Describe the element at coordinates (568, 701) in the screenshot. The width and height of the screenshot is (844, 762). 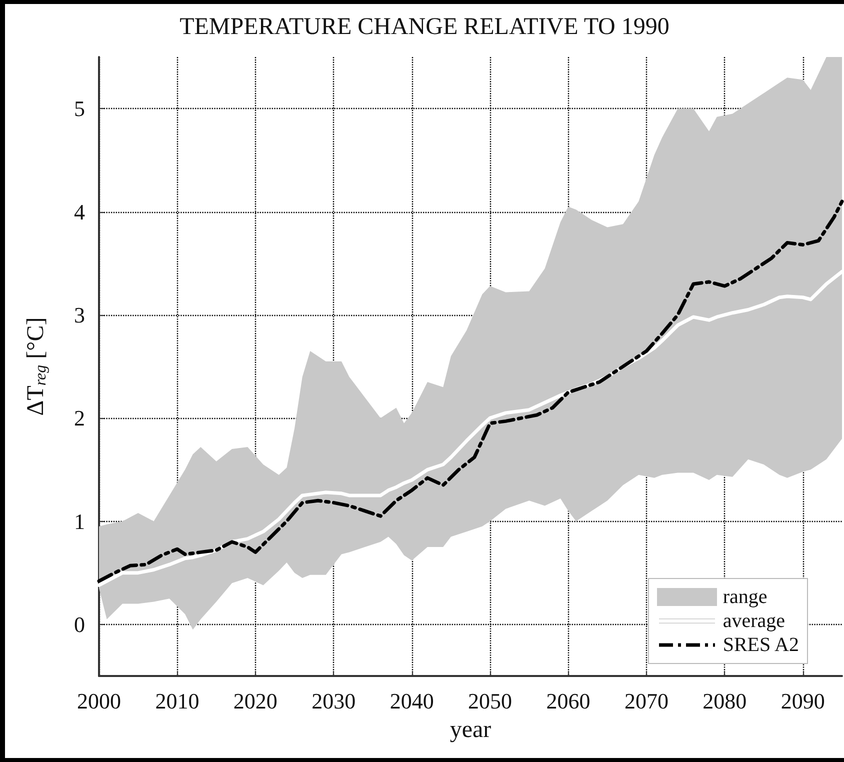
I see `x-tick-label: 2060` at that location.